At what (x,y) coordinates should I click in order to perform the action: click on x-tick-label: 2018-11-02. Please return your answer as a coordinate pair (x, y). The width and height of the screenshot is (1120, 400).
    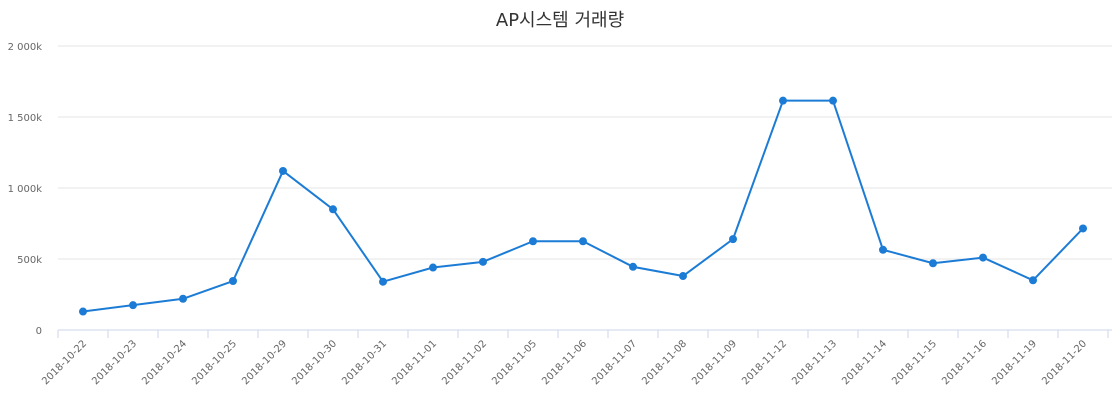
    Looking at the image, I should click on (464, 362).